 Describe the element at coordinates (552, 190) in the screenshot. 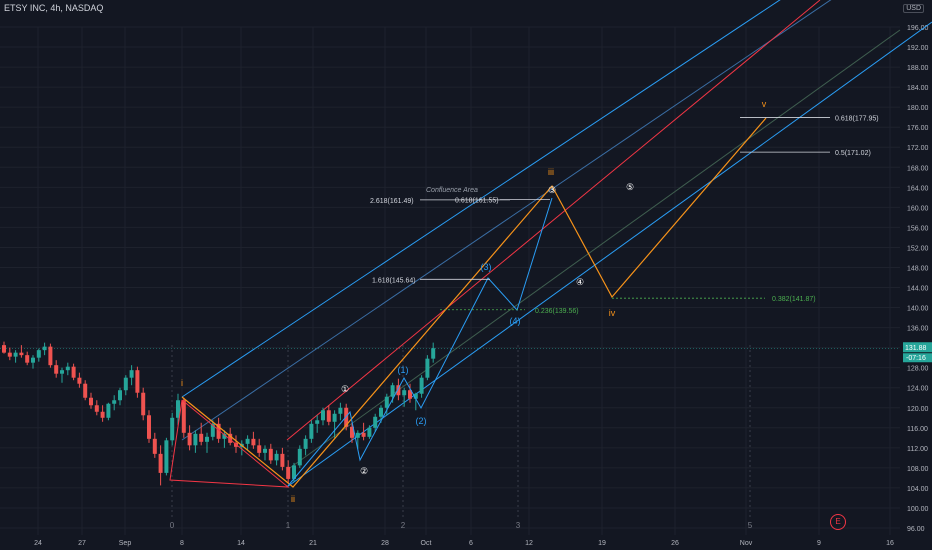

I see `wave-label: ③` at that location.